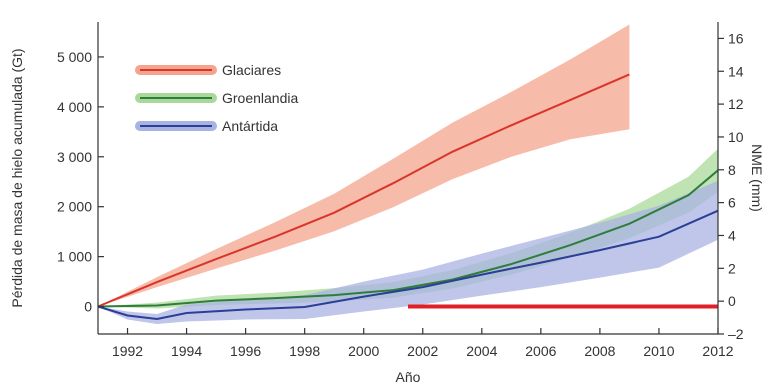 The image size is (766, 387). Describe the element at coordinates (74, 157) in the screenshot. I see `y-tick-label: 3 000` at that location.